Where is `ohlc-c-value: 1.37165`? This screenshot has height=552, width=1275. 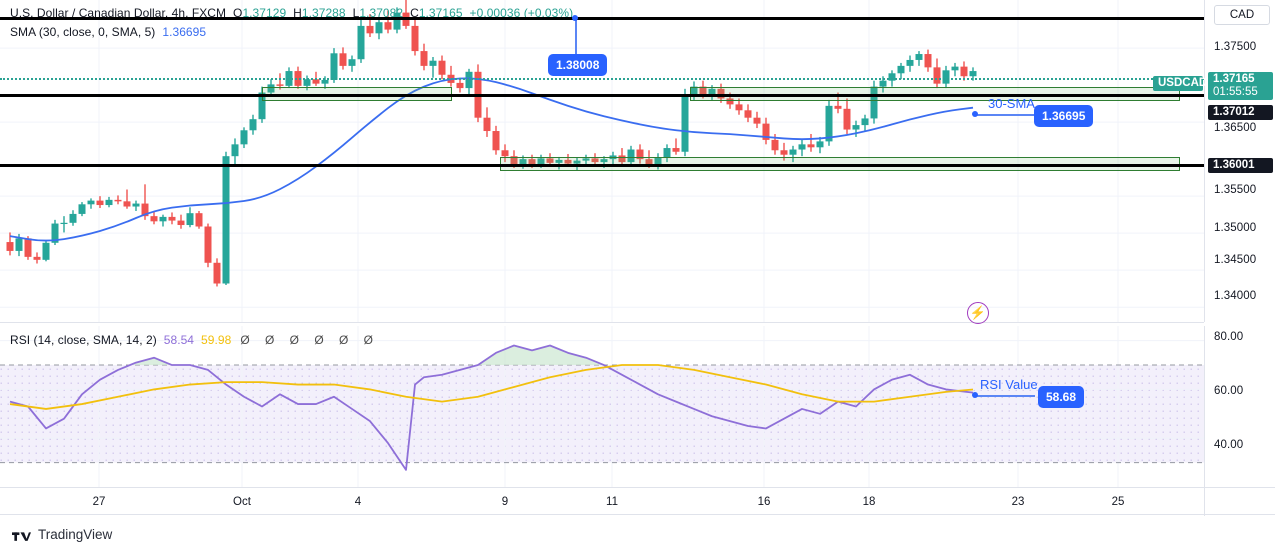 ohlc-c-value: 1.37165 is located at coordinates (440, 13).